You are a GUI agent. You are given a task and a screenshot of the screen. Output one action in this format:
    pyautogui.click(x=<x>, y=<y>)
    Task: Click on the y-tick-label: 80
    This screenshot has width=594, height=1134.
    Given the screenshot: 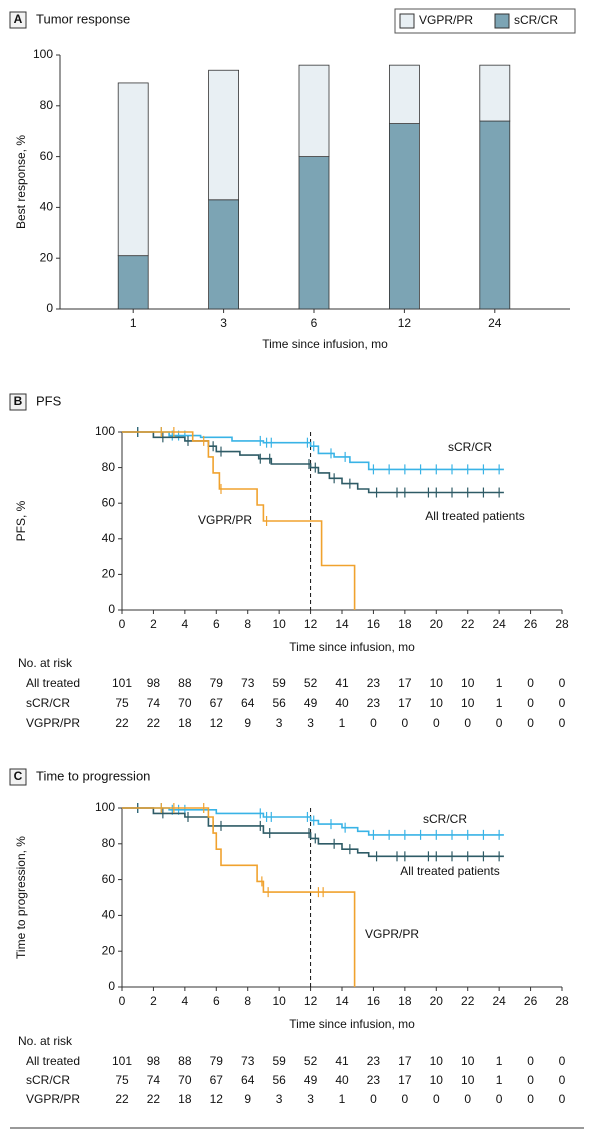 What is the action you would take?
    pyautogui.click(x=109, y=843)
    